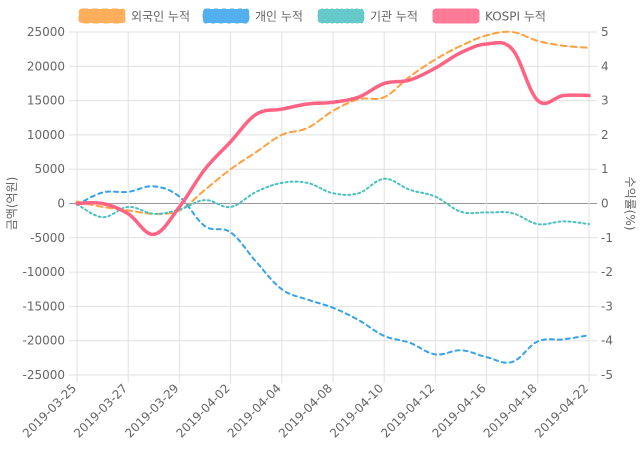 The image size is (640, 450). Describe the element at coordinates (100, 410) in the screenshot. I see `x-tick-label: 2019-03-27` at that location.